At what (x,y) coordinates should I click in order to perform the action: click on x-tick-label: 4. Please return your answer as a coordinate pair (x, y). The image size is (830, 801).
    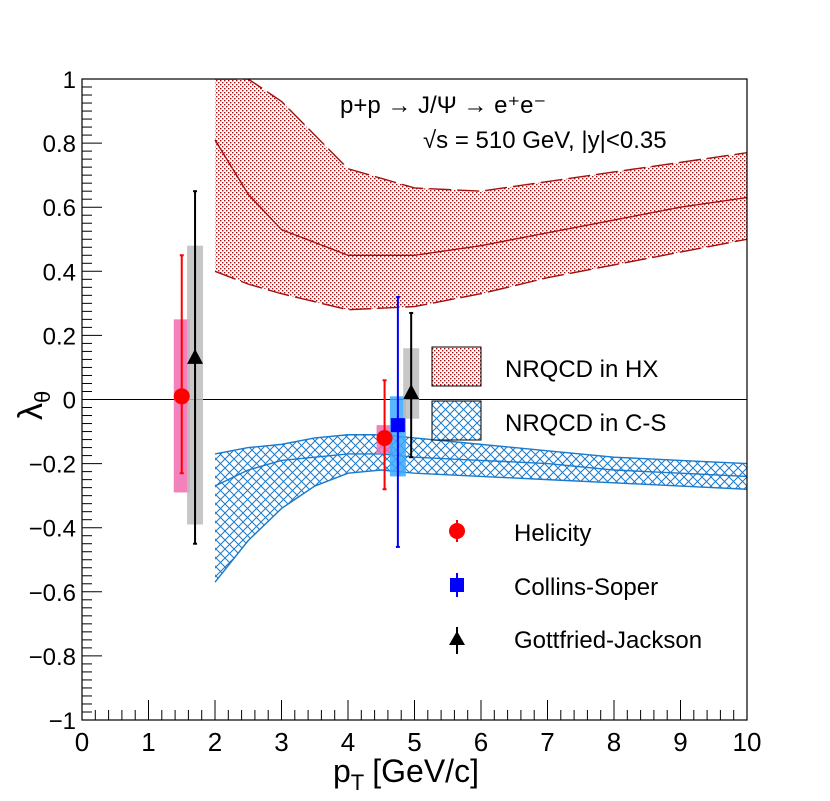
    Looking at the image, I should click on (348, 742).